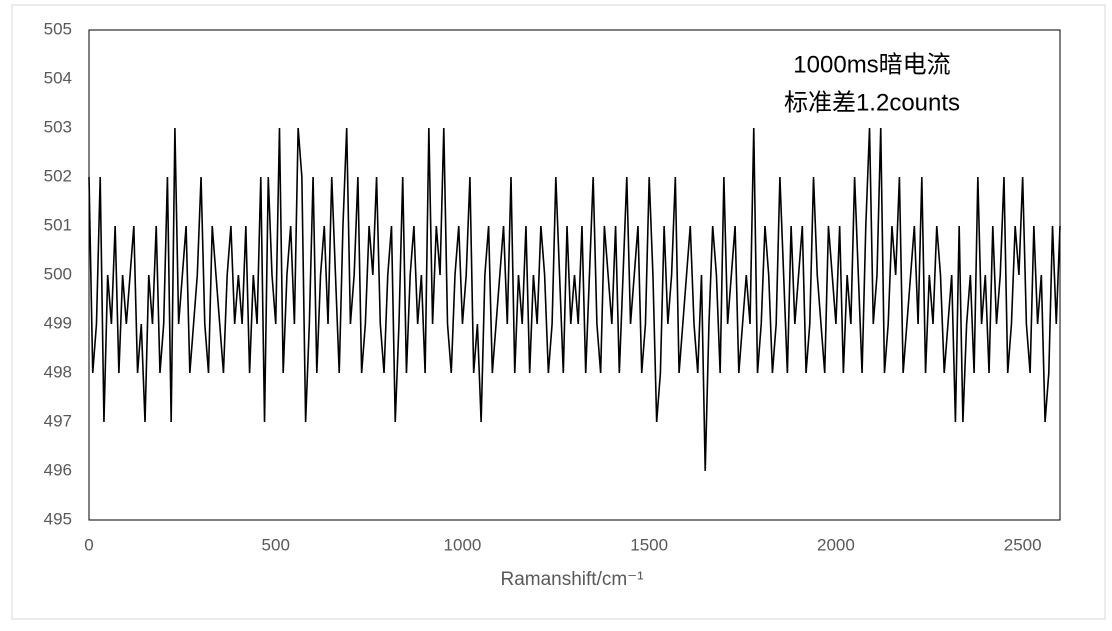  Describe the element at coordinates (1023, 544) in the screenshot. I see `x-tick-label: 2500` at that location.